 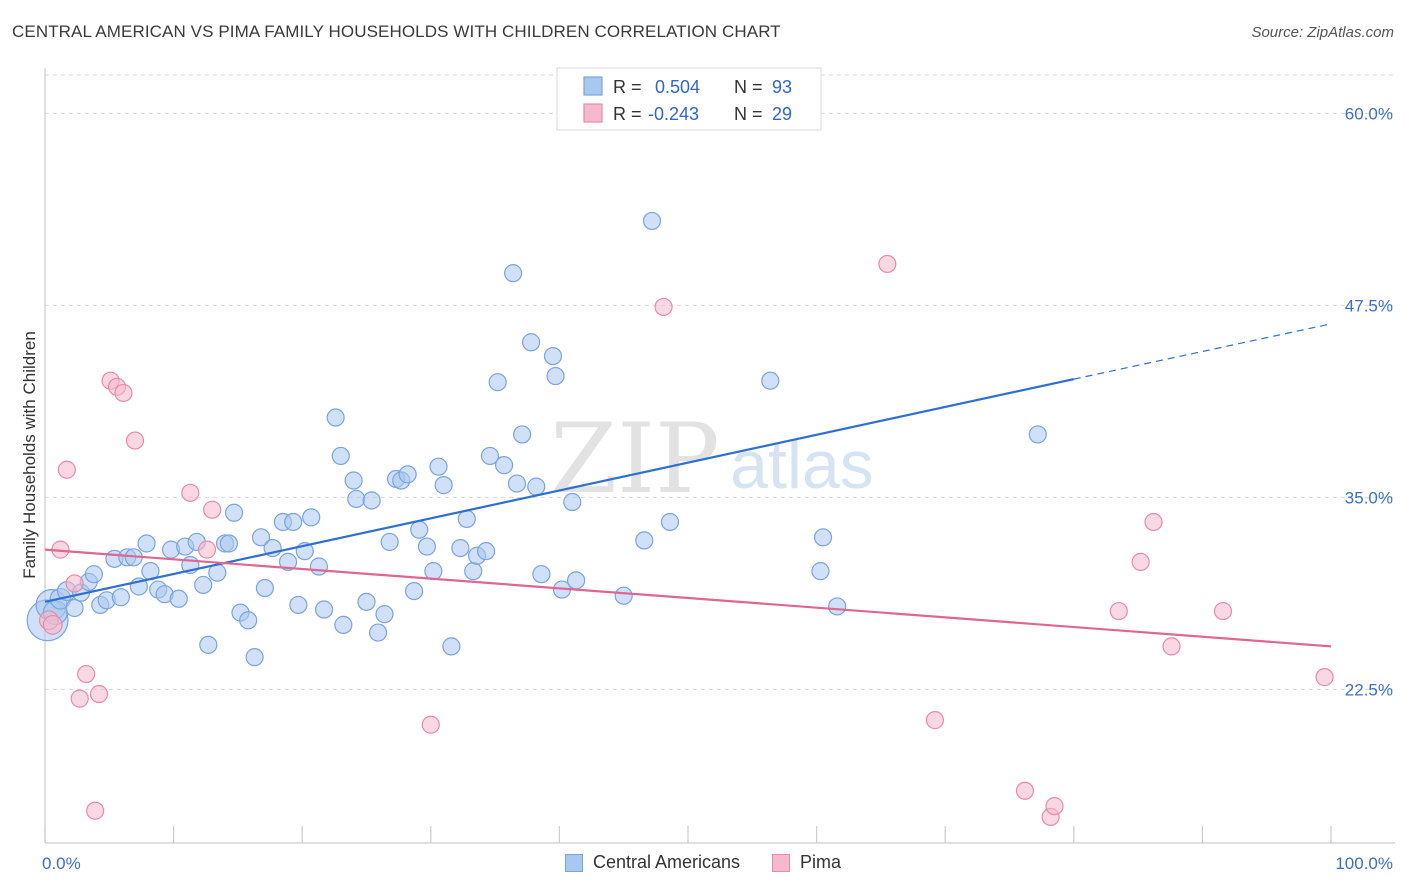 I want to click on legend-label-pima: Pima, so click(x=821, y=862).